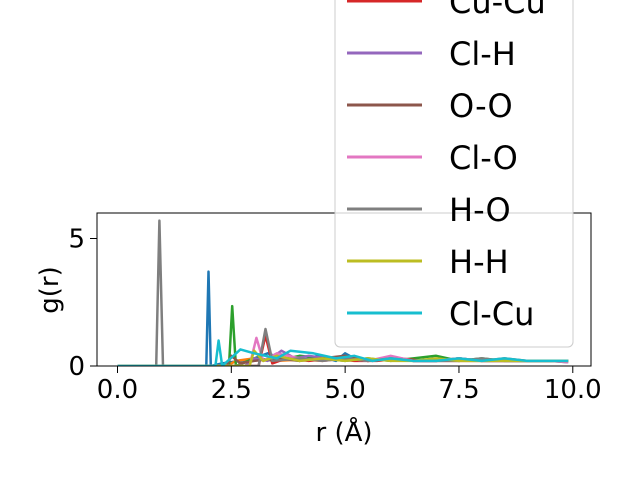  Describe the element at coordinates (82, 303) in the screenshot. I see `y-axis-ticks: 05` at that location.